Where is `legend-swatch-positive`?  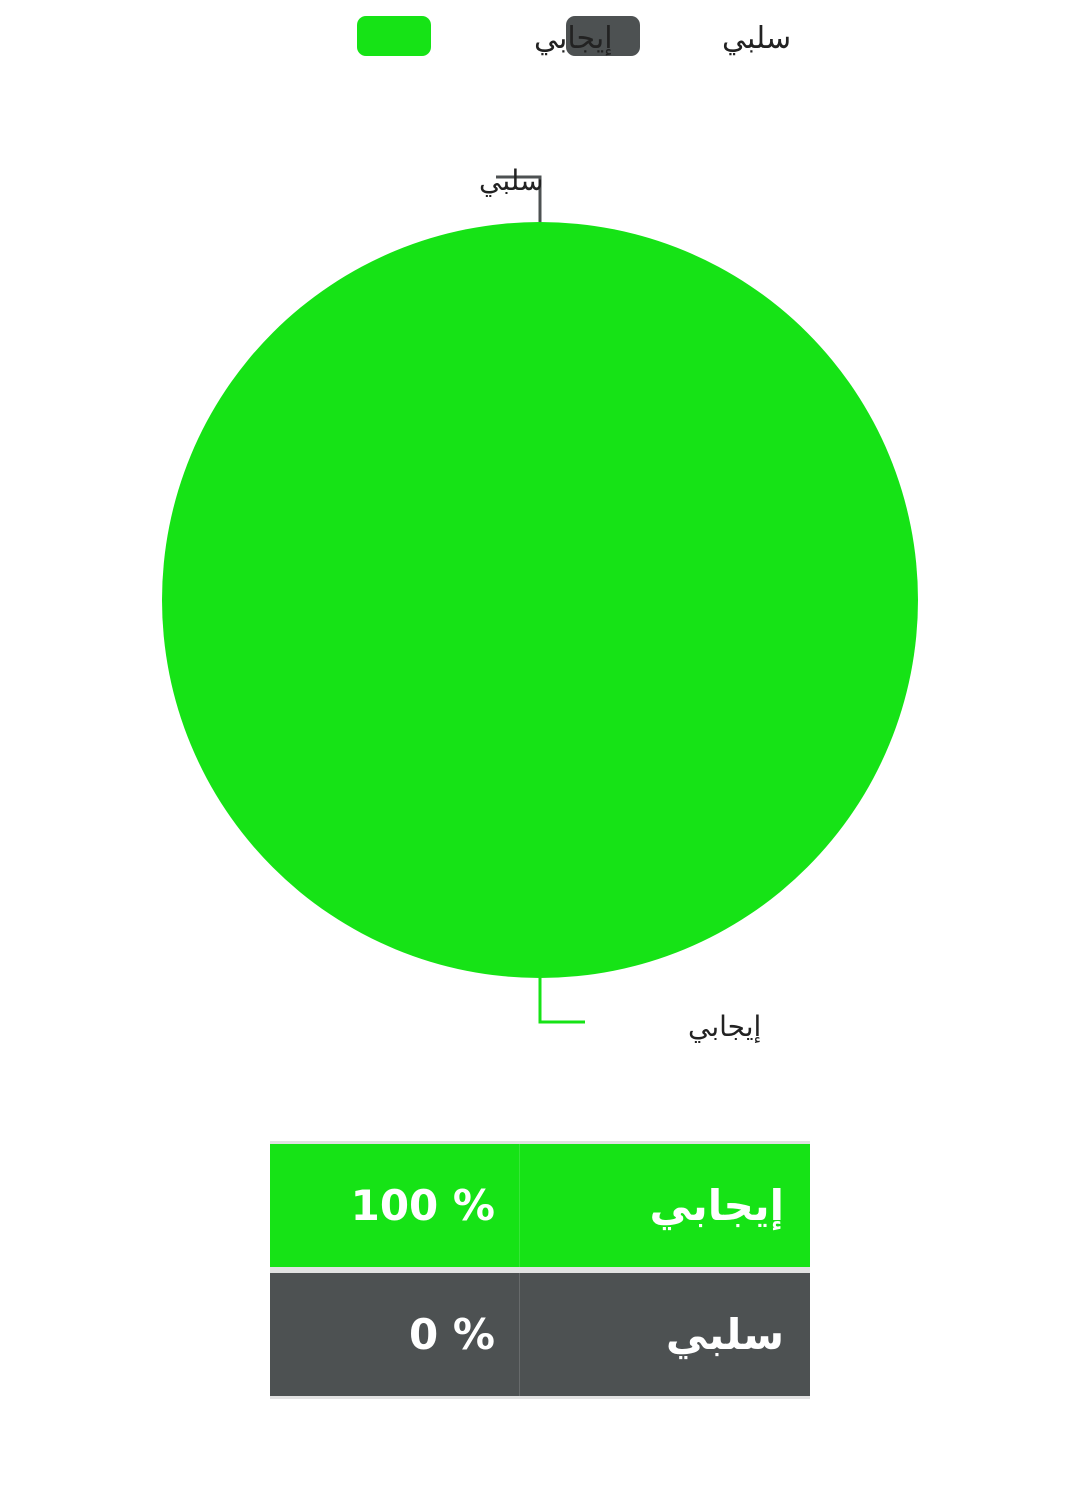
legend-swatch-positive is located at coordinates (394, 36).